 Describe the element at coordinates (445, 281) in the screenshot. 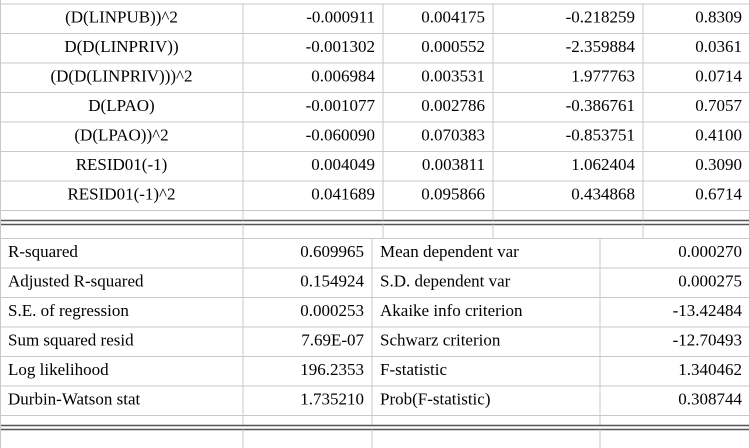

I see `statistic-name: S.D. dependent var` at that location.